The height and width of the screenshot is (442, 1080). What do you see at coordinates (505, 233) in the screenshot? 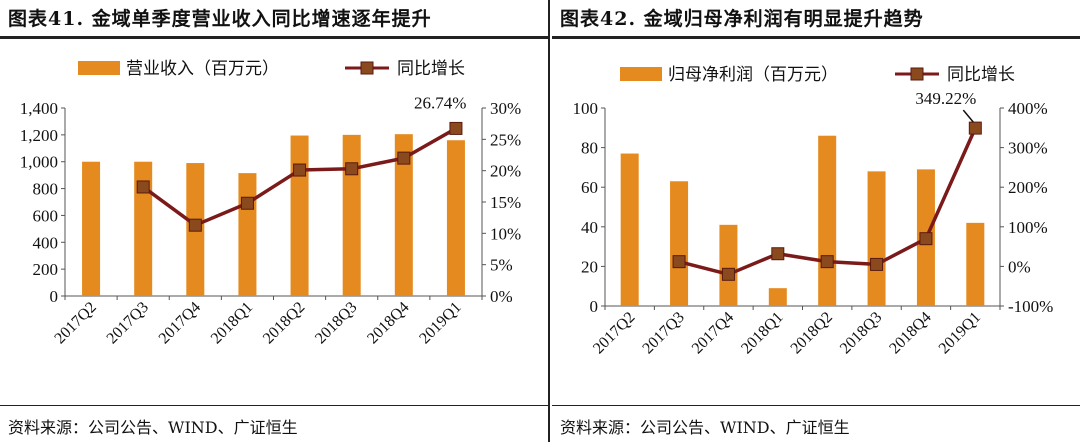
I see `right-tick-label: 10%` at bounding box center [505, 233].